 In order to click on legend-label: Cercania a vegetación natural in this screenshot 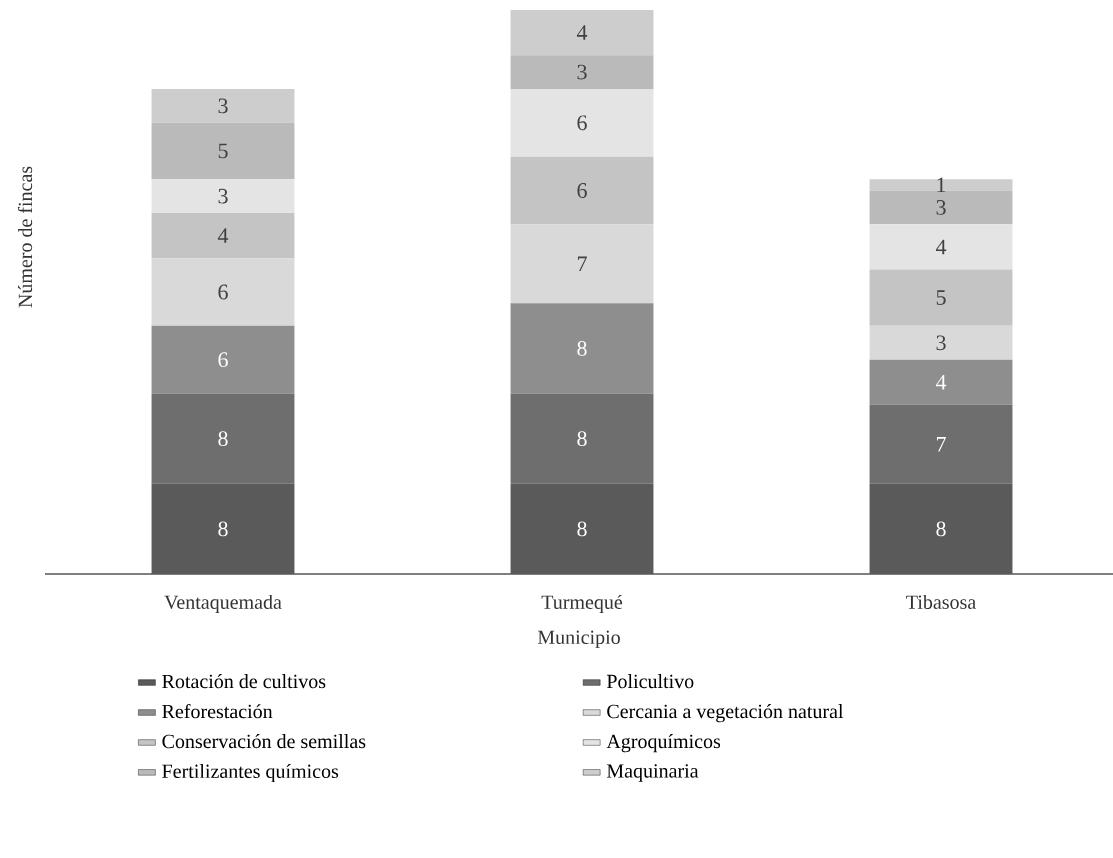, I will do `click(725, 713)`.